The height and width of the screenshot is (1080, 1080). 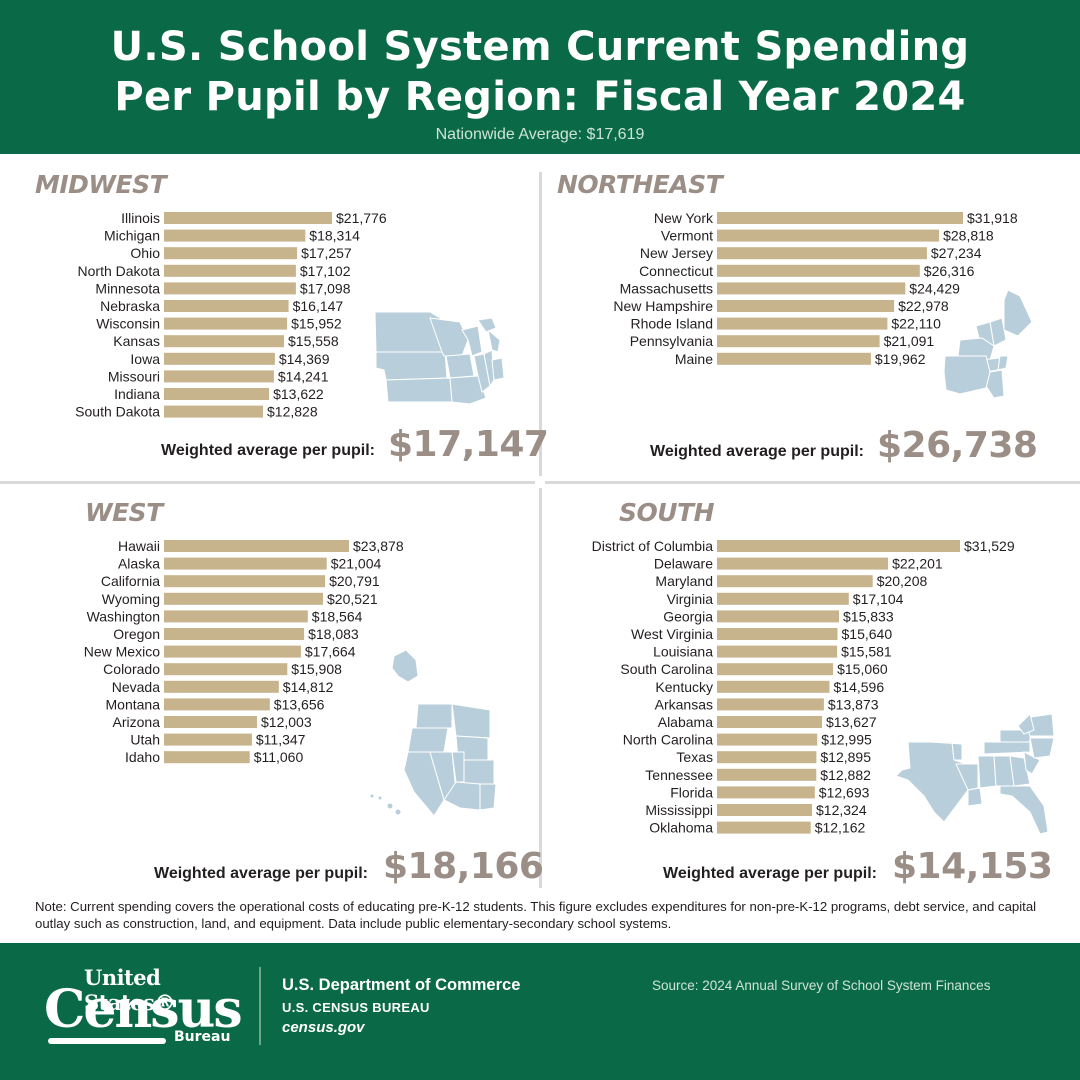 I want to click on midwest-bar-kansas, so click(x=224, y=341).